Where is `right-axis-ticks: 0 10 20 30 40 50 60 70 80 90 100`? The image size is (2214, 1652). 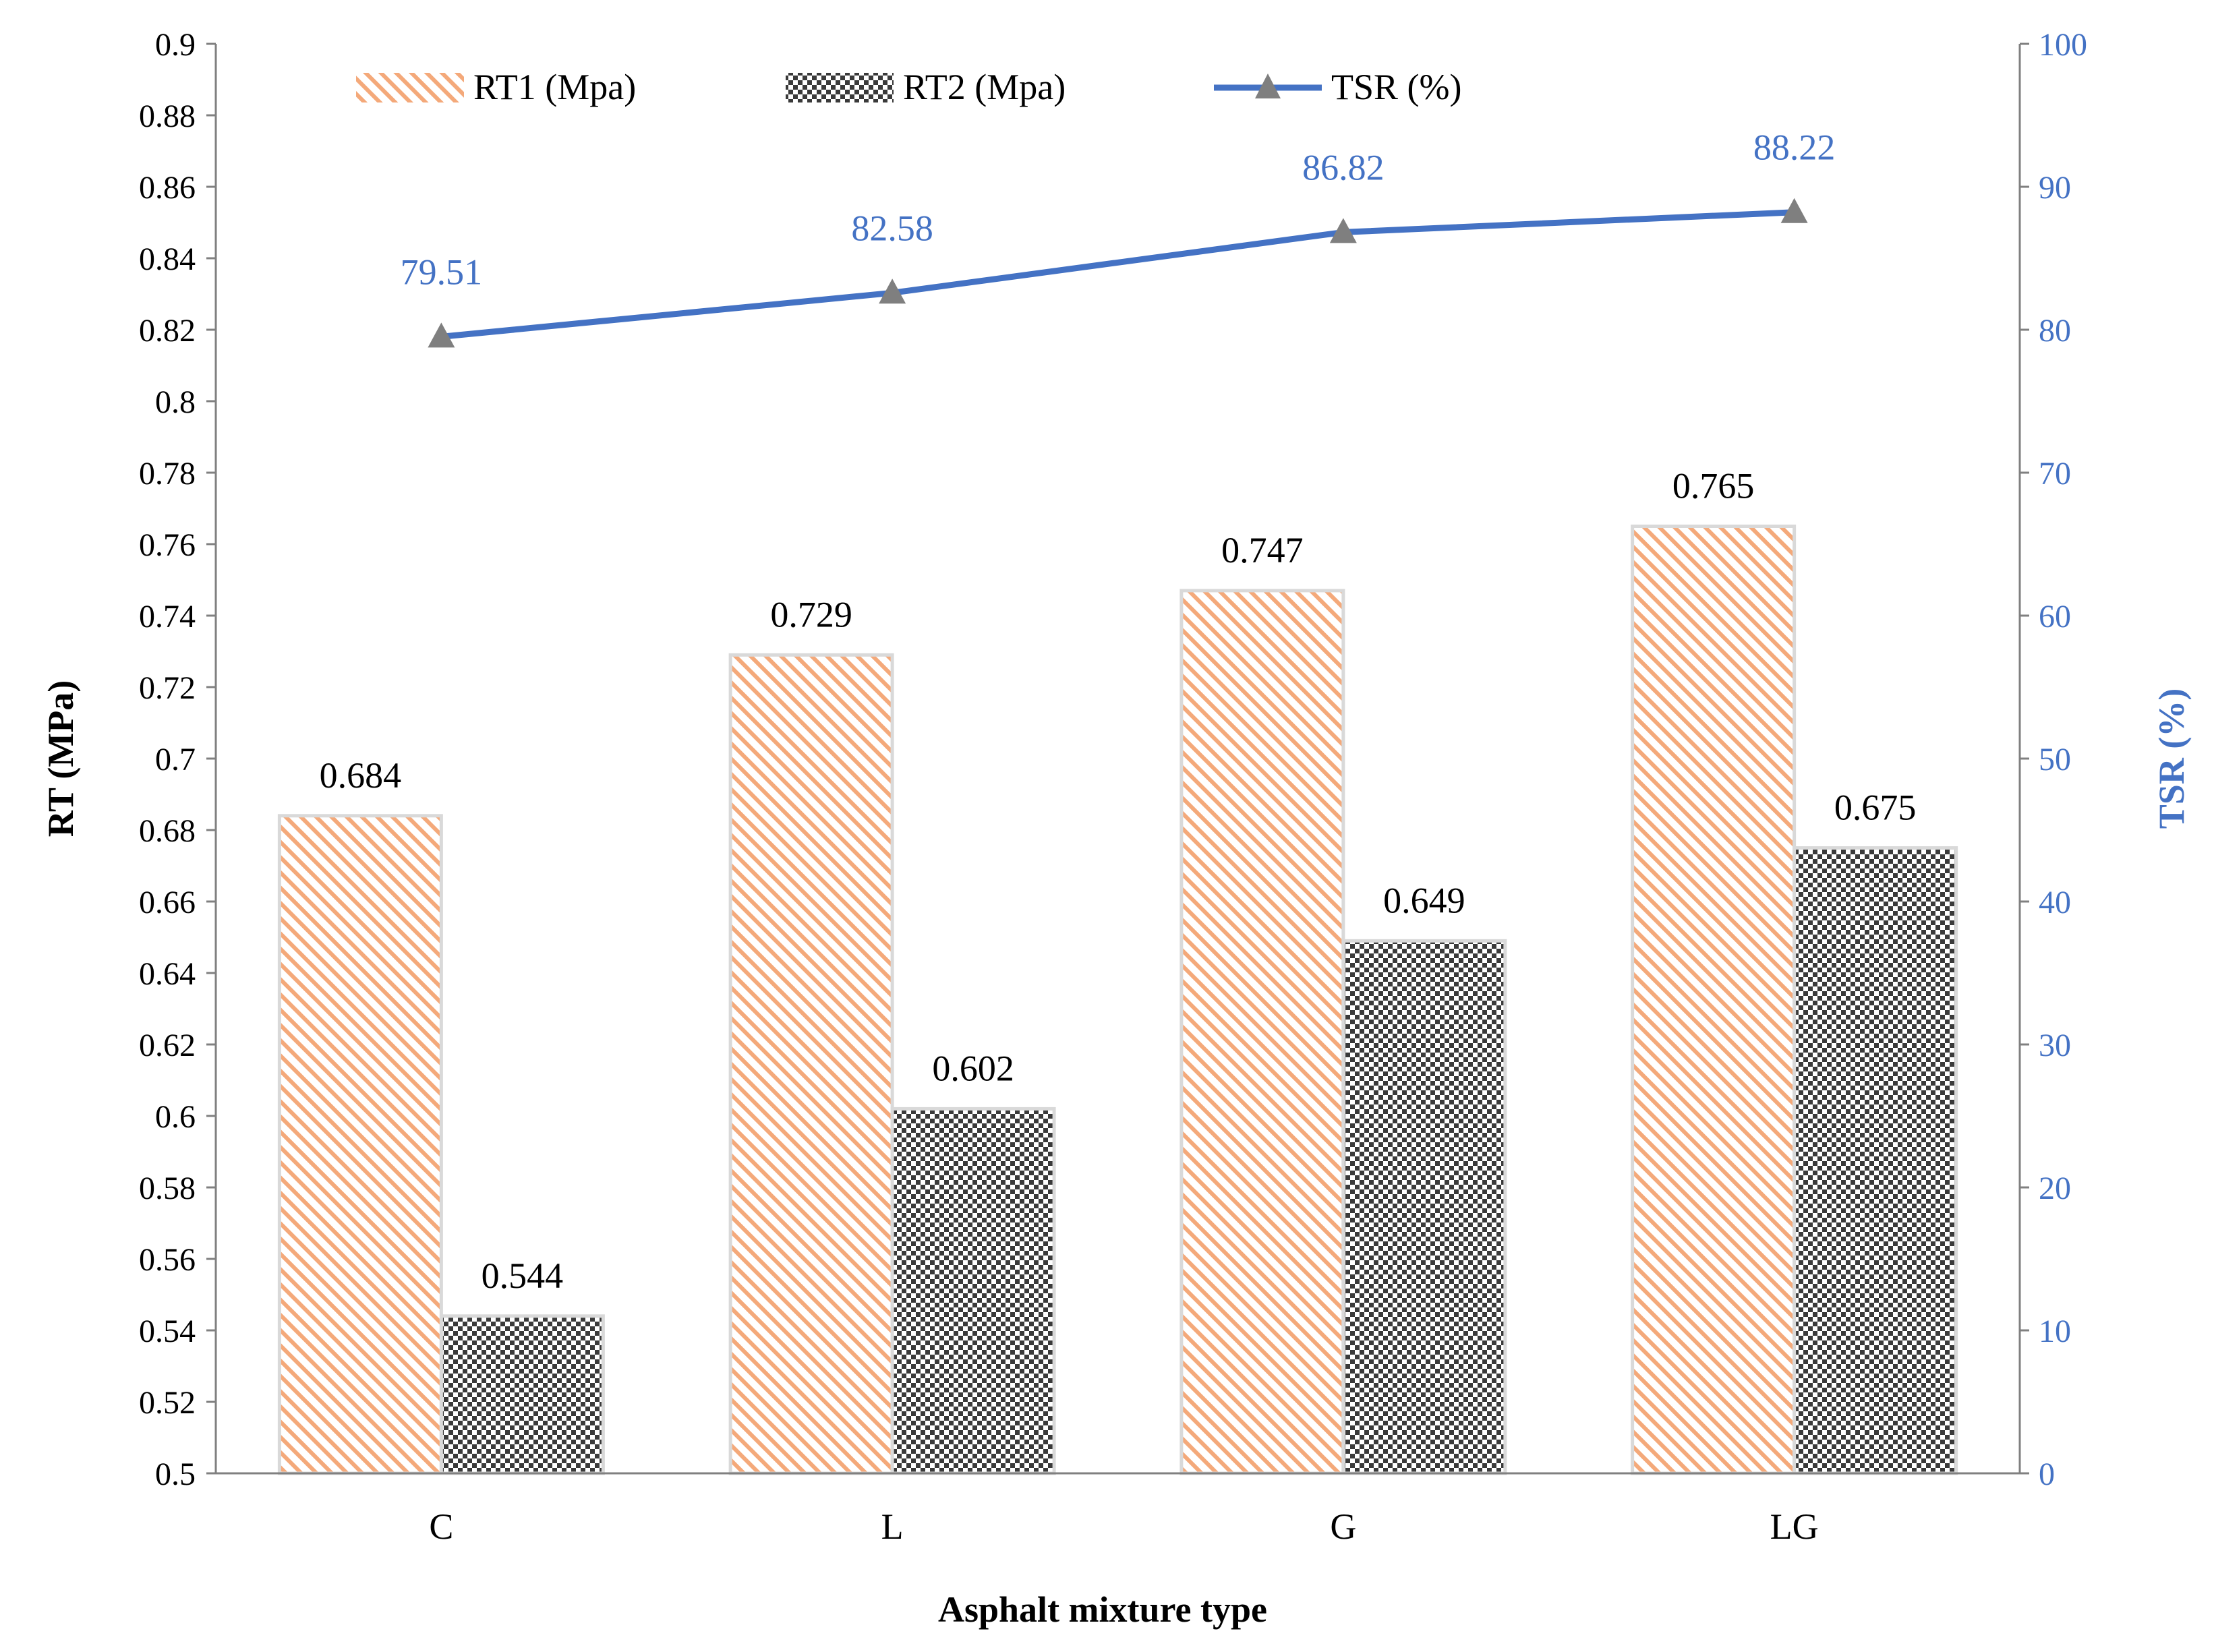
right-axis-ticks: 0 10 20 30 40 50 60 70 80 90 100 is located at coordinates (2054, 759).